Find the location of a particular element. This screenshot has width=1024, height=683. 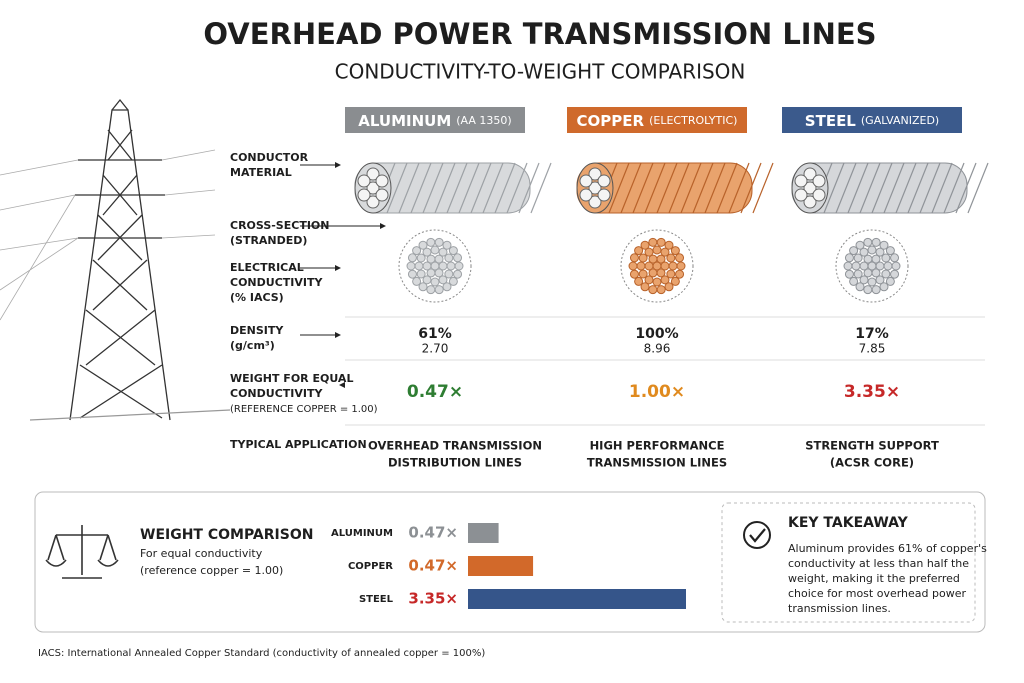

cable-illustration is located at coordinates (675, 188).